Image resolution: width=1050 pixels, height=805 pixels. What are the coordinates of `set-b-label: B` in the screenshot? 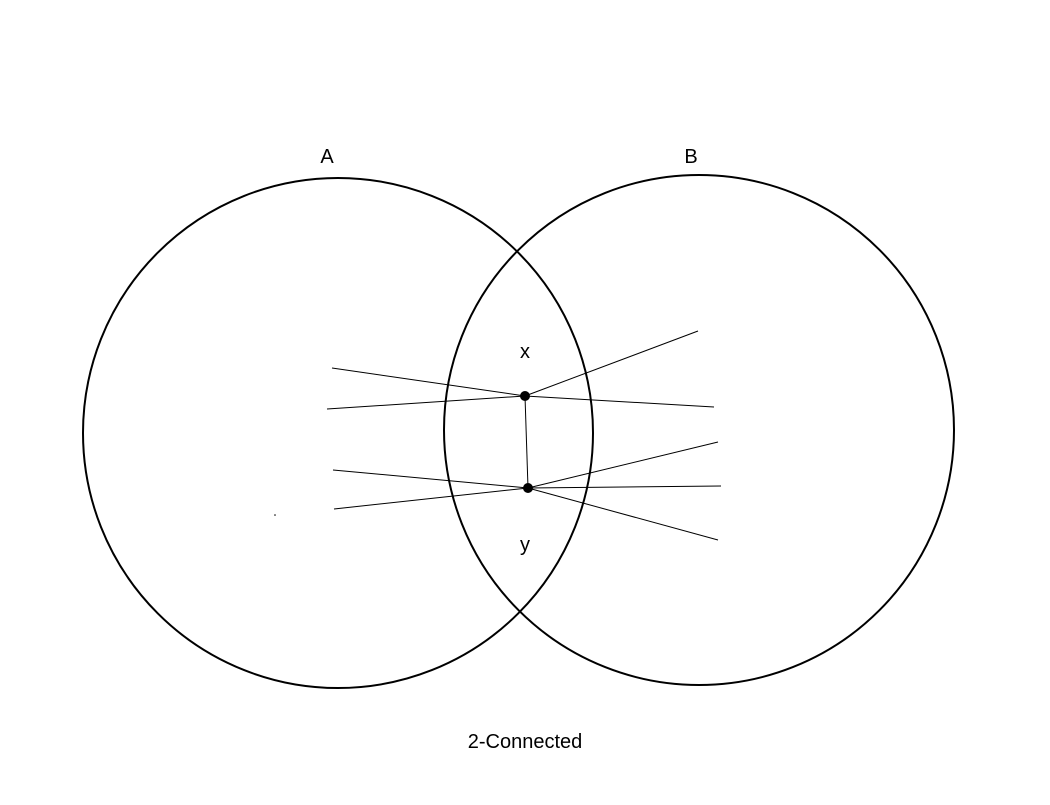 It's located at (690, 157).